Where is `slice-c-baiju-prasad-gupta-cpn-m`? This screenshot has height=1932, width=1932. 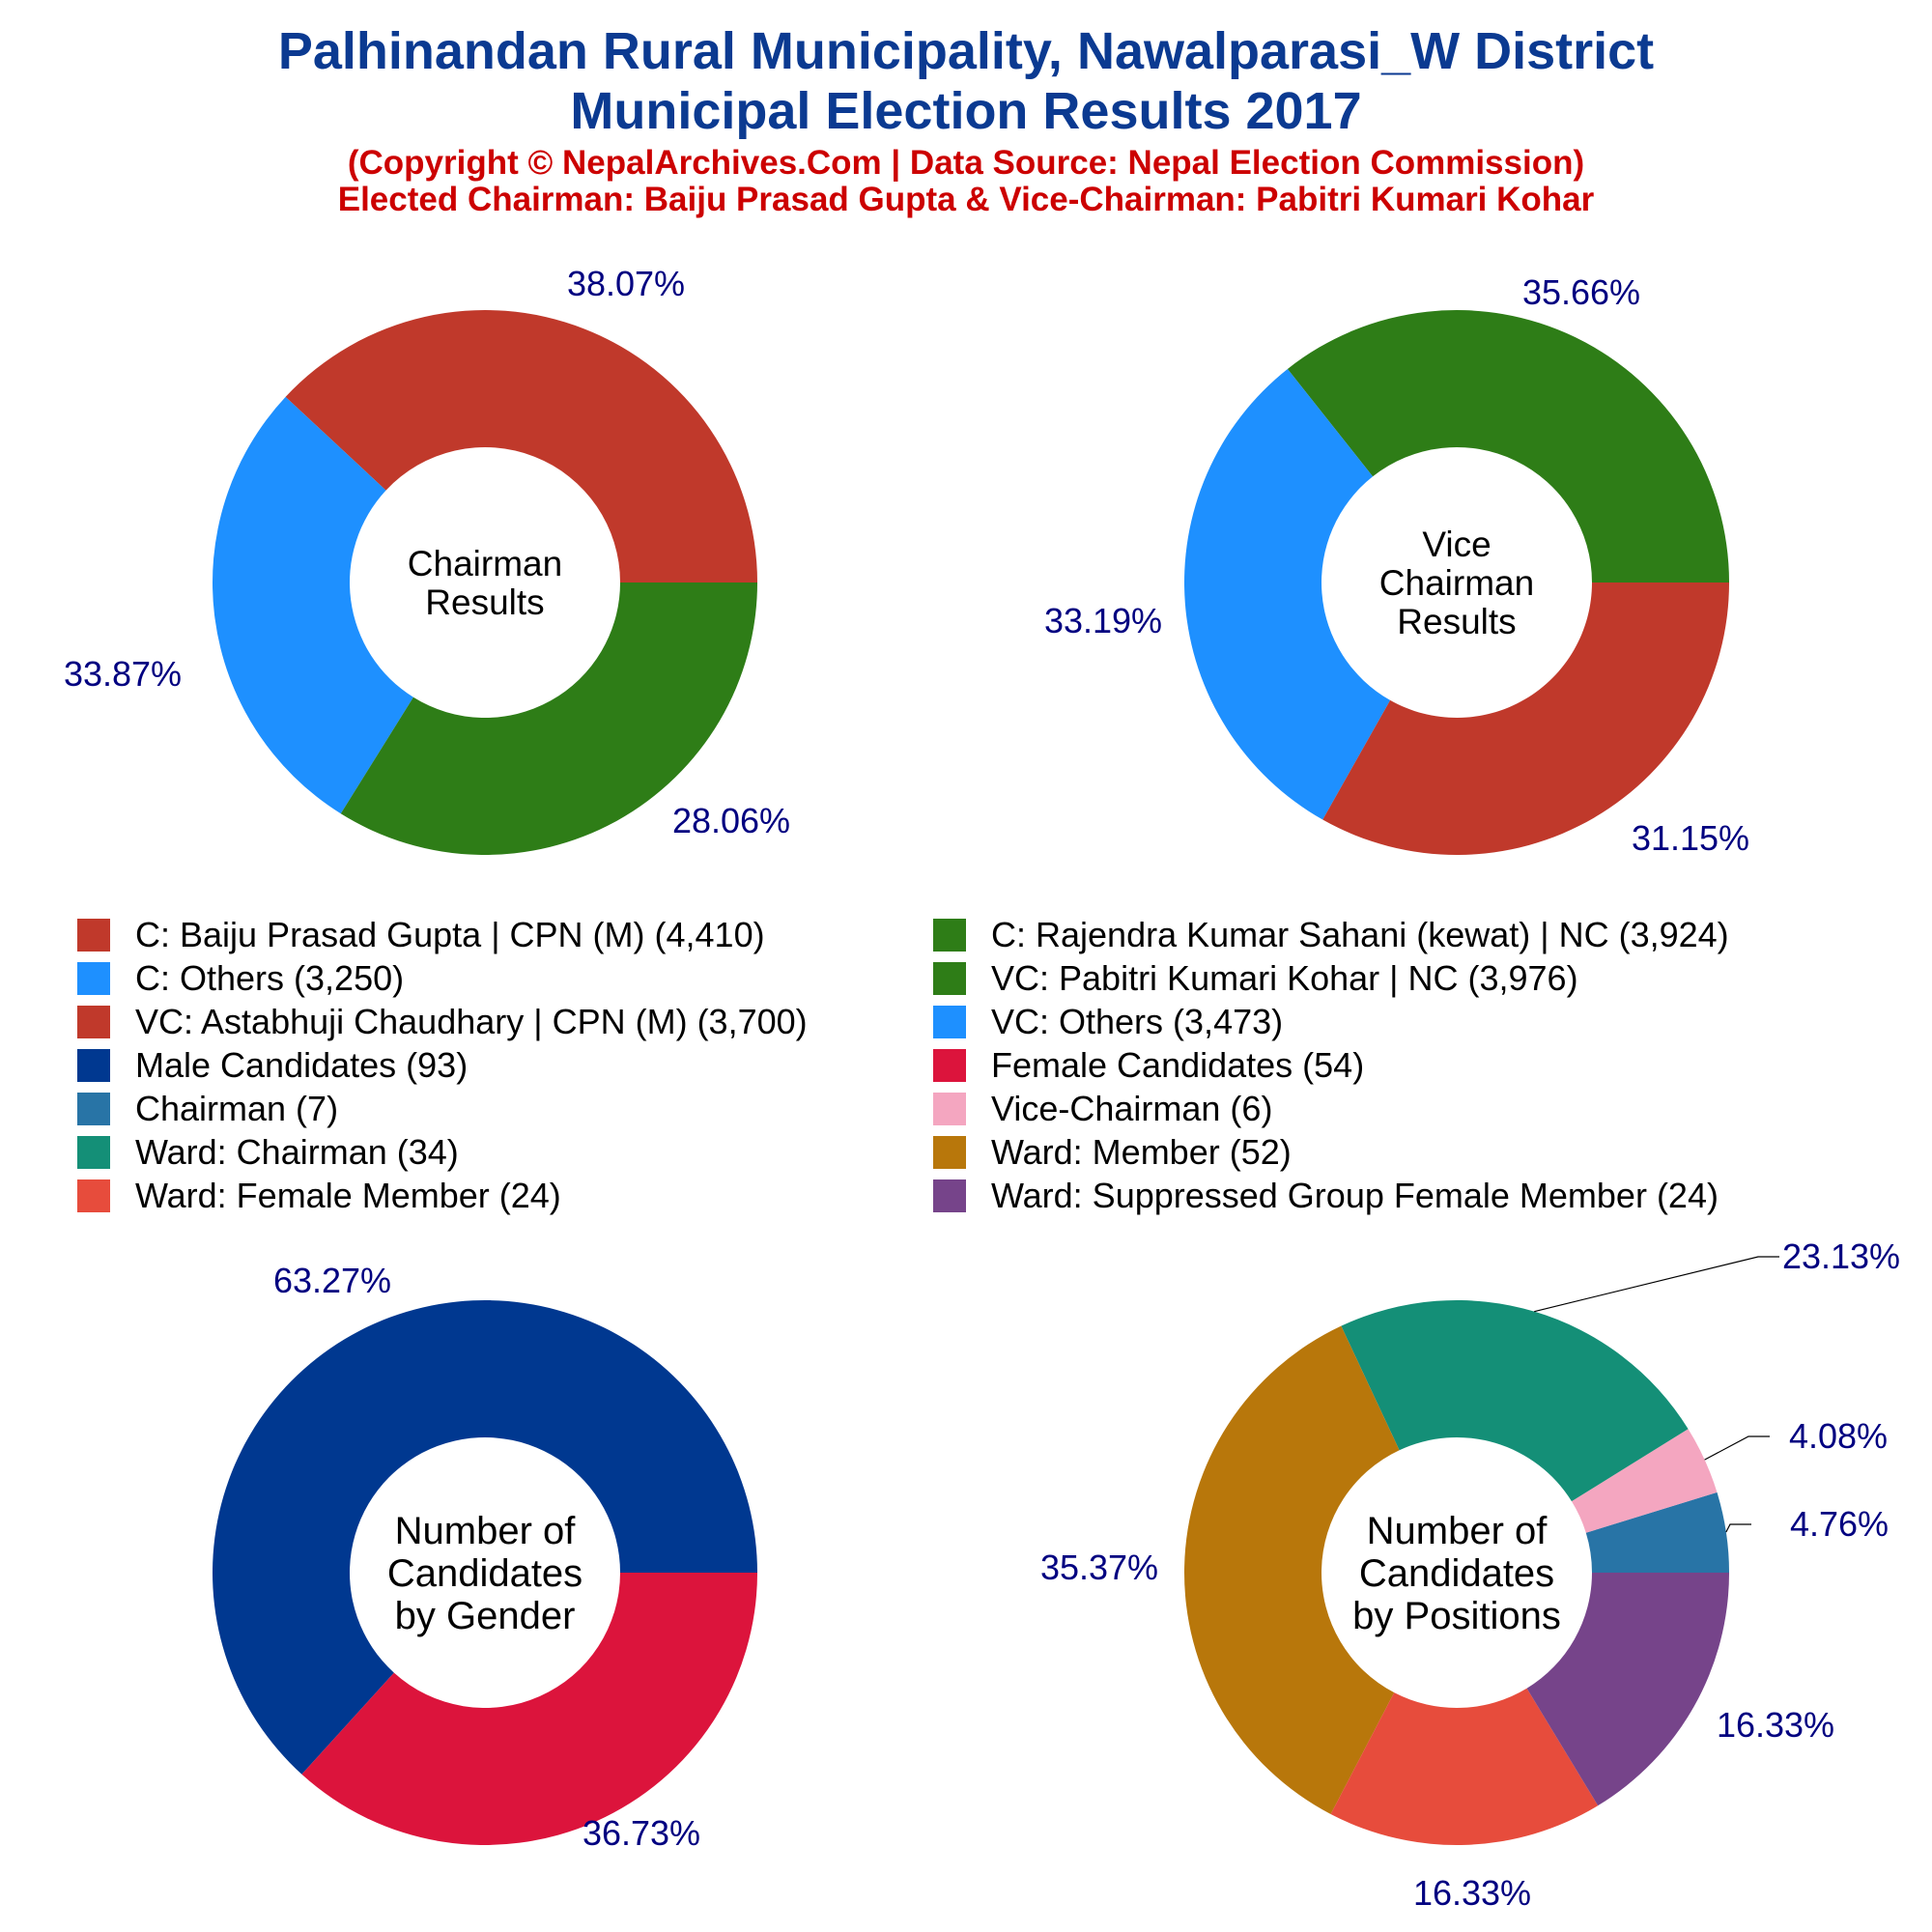
slice-c-baiju-prasad-gupta-cpn-m is located at coordinates (521, 446).